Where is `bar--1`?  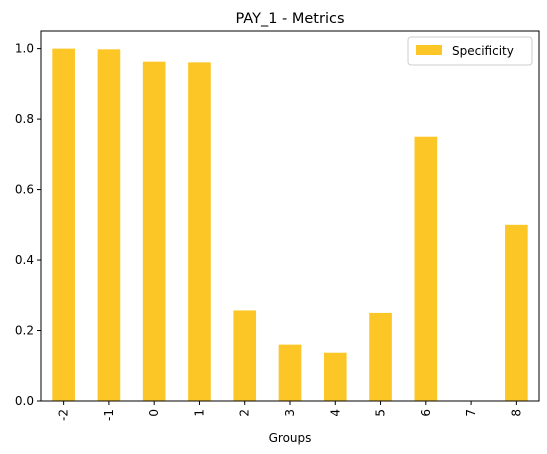 bar--1 is located at coordinates (109, 225).